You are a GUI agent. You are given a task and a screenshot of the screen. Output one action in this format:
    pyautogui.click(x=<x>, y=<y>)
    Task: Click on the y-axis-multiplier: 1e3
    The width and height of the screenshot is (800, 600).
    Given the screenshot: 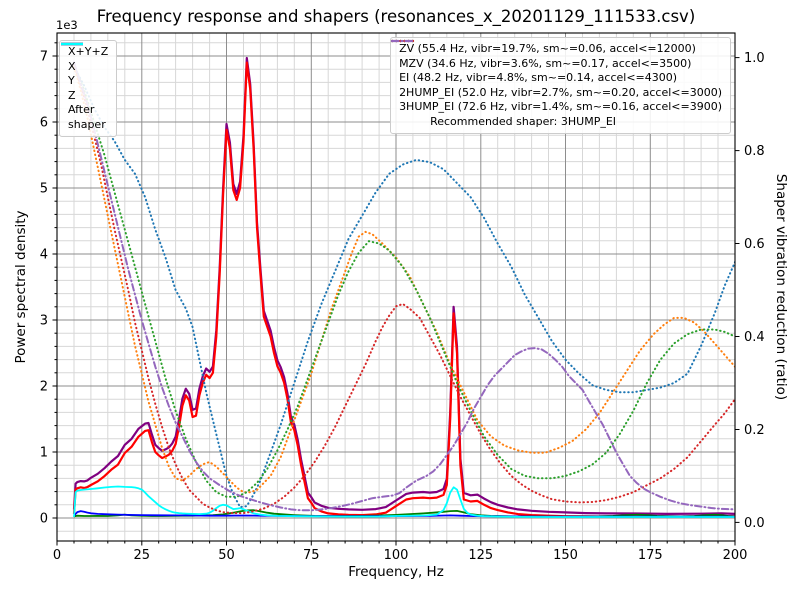 What is the action you would take?
    pyautogui.click(x=67, y=25)
    